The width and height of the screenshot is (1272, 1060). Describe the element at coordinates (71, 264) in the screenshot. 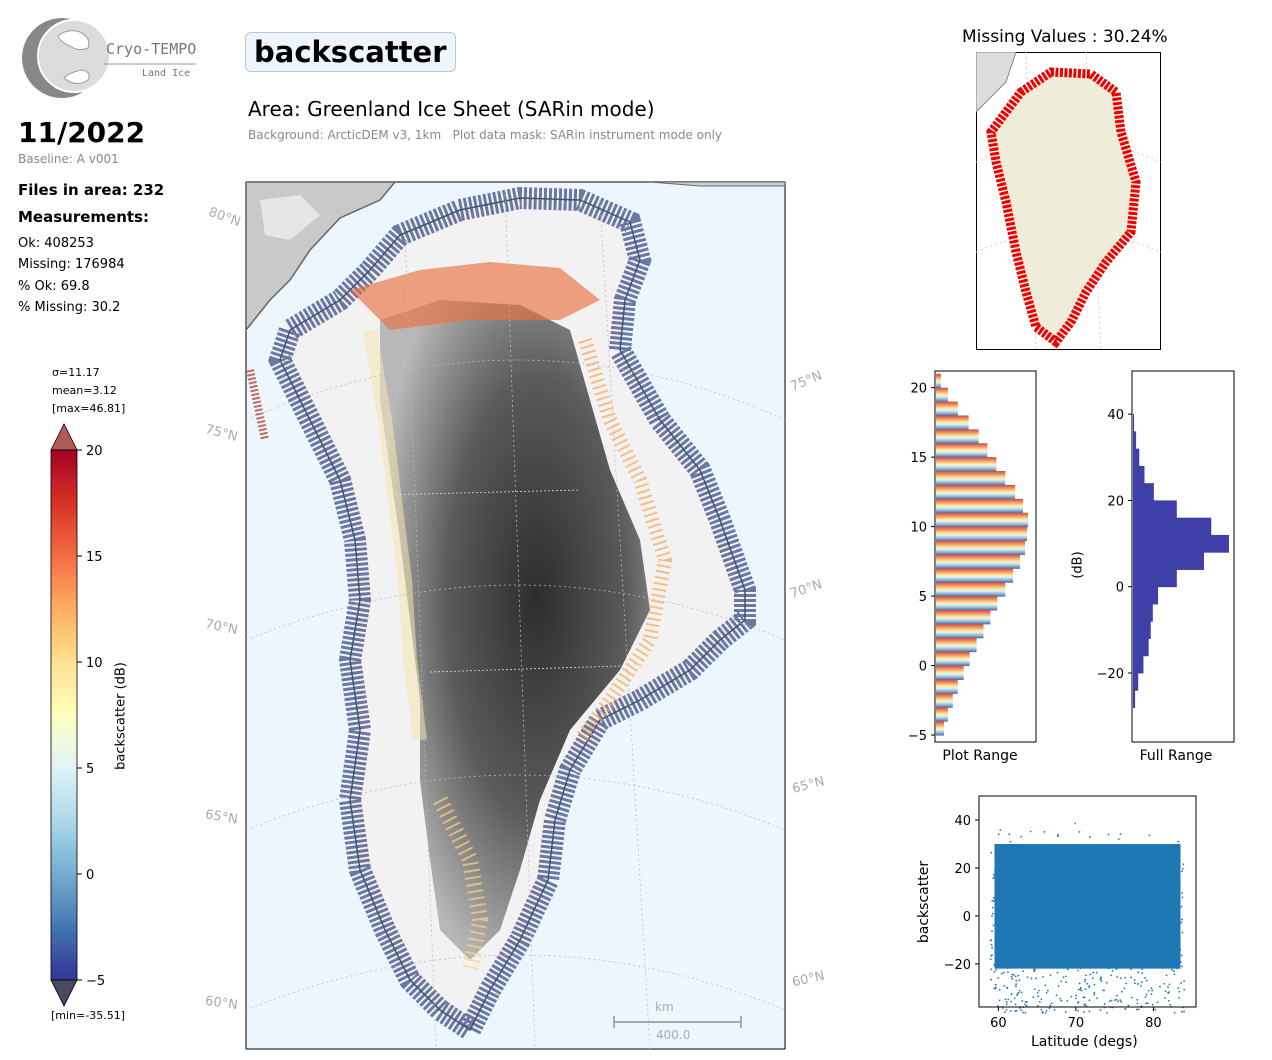

I see `stat-missing: Missing: 176984` at that location.